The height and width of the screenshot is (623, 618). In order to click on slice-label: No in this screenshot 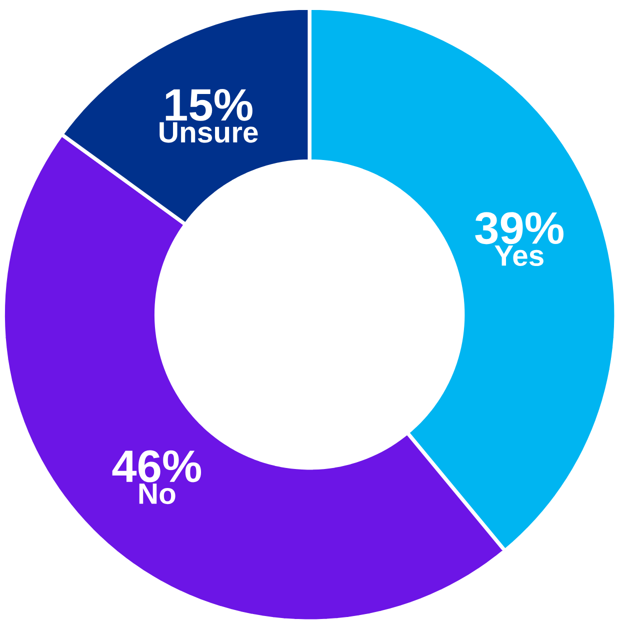, I will do `click(157, 494)`.